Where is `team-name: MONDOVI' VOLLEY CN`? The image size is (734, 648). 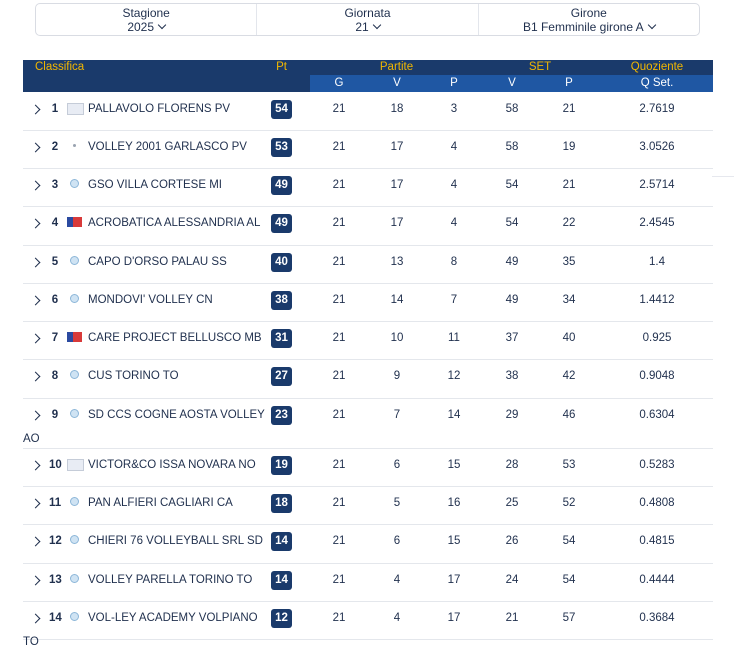
team-name: MONDOVI' VOLLEY CN is located at coordinates (150, 300).